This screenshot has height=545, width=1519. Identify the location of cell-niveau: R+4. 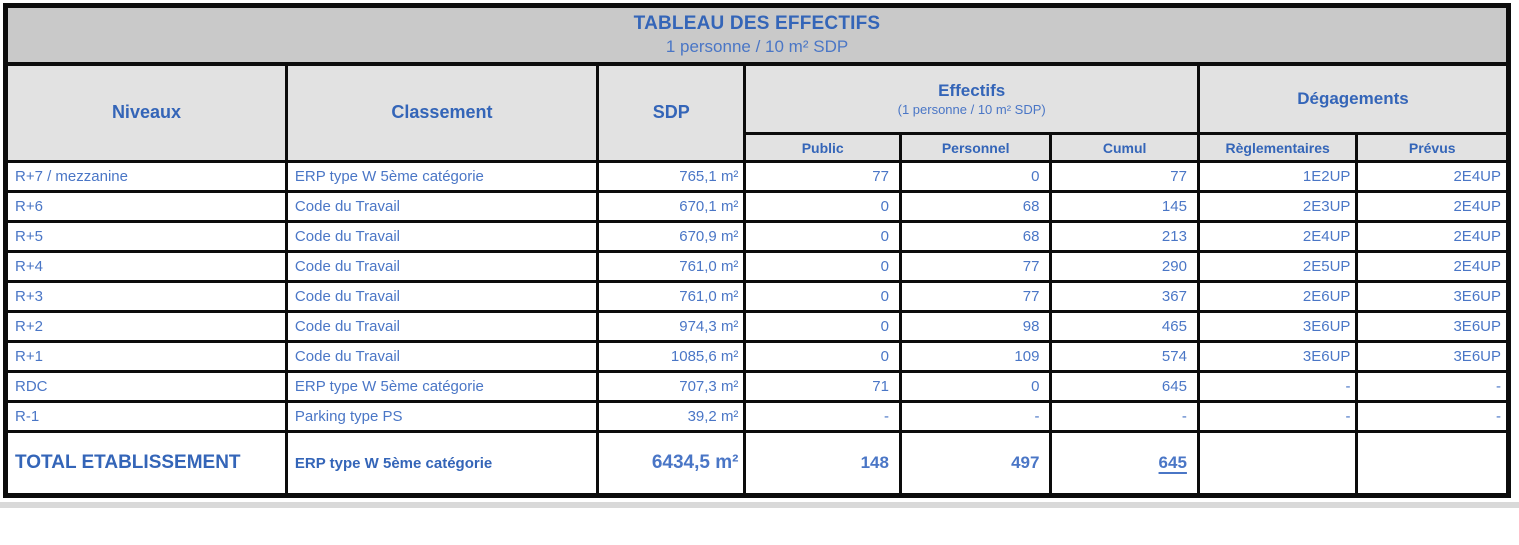
(146, 266).